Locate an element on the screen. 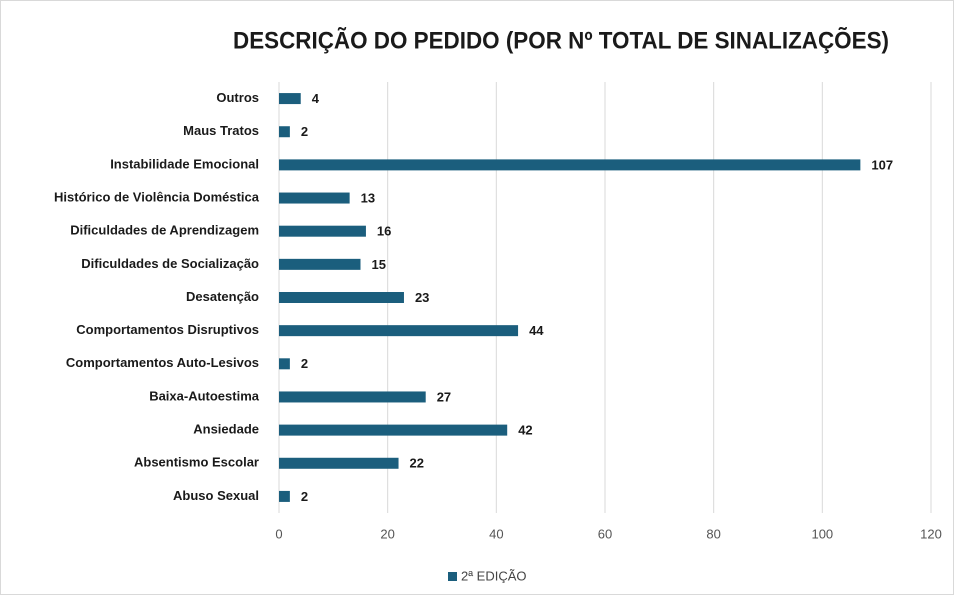 The width and height of the screenshot is (954, 595). value-label: 107 is located at coordinates (882, 164).